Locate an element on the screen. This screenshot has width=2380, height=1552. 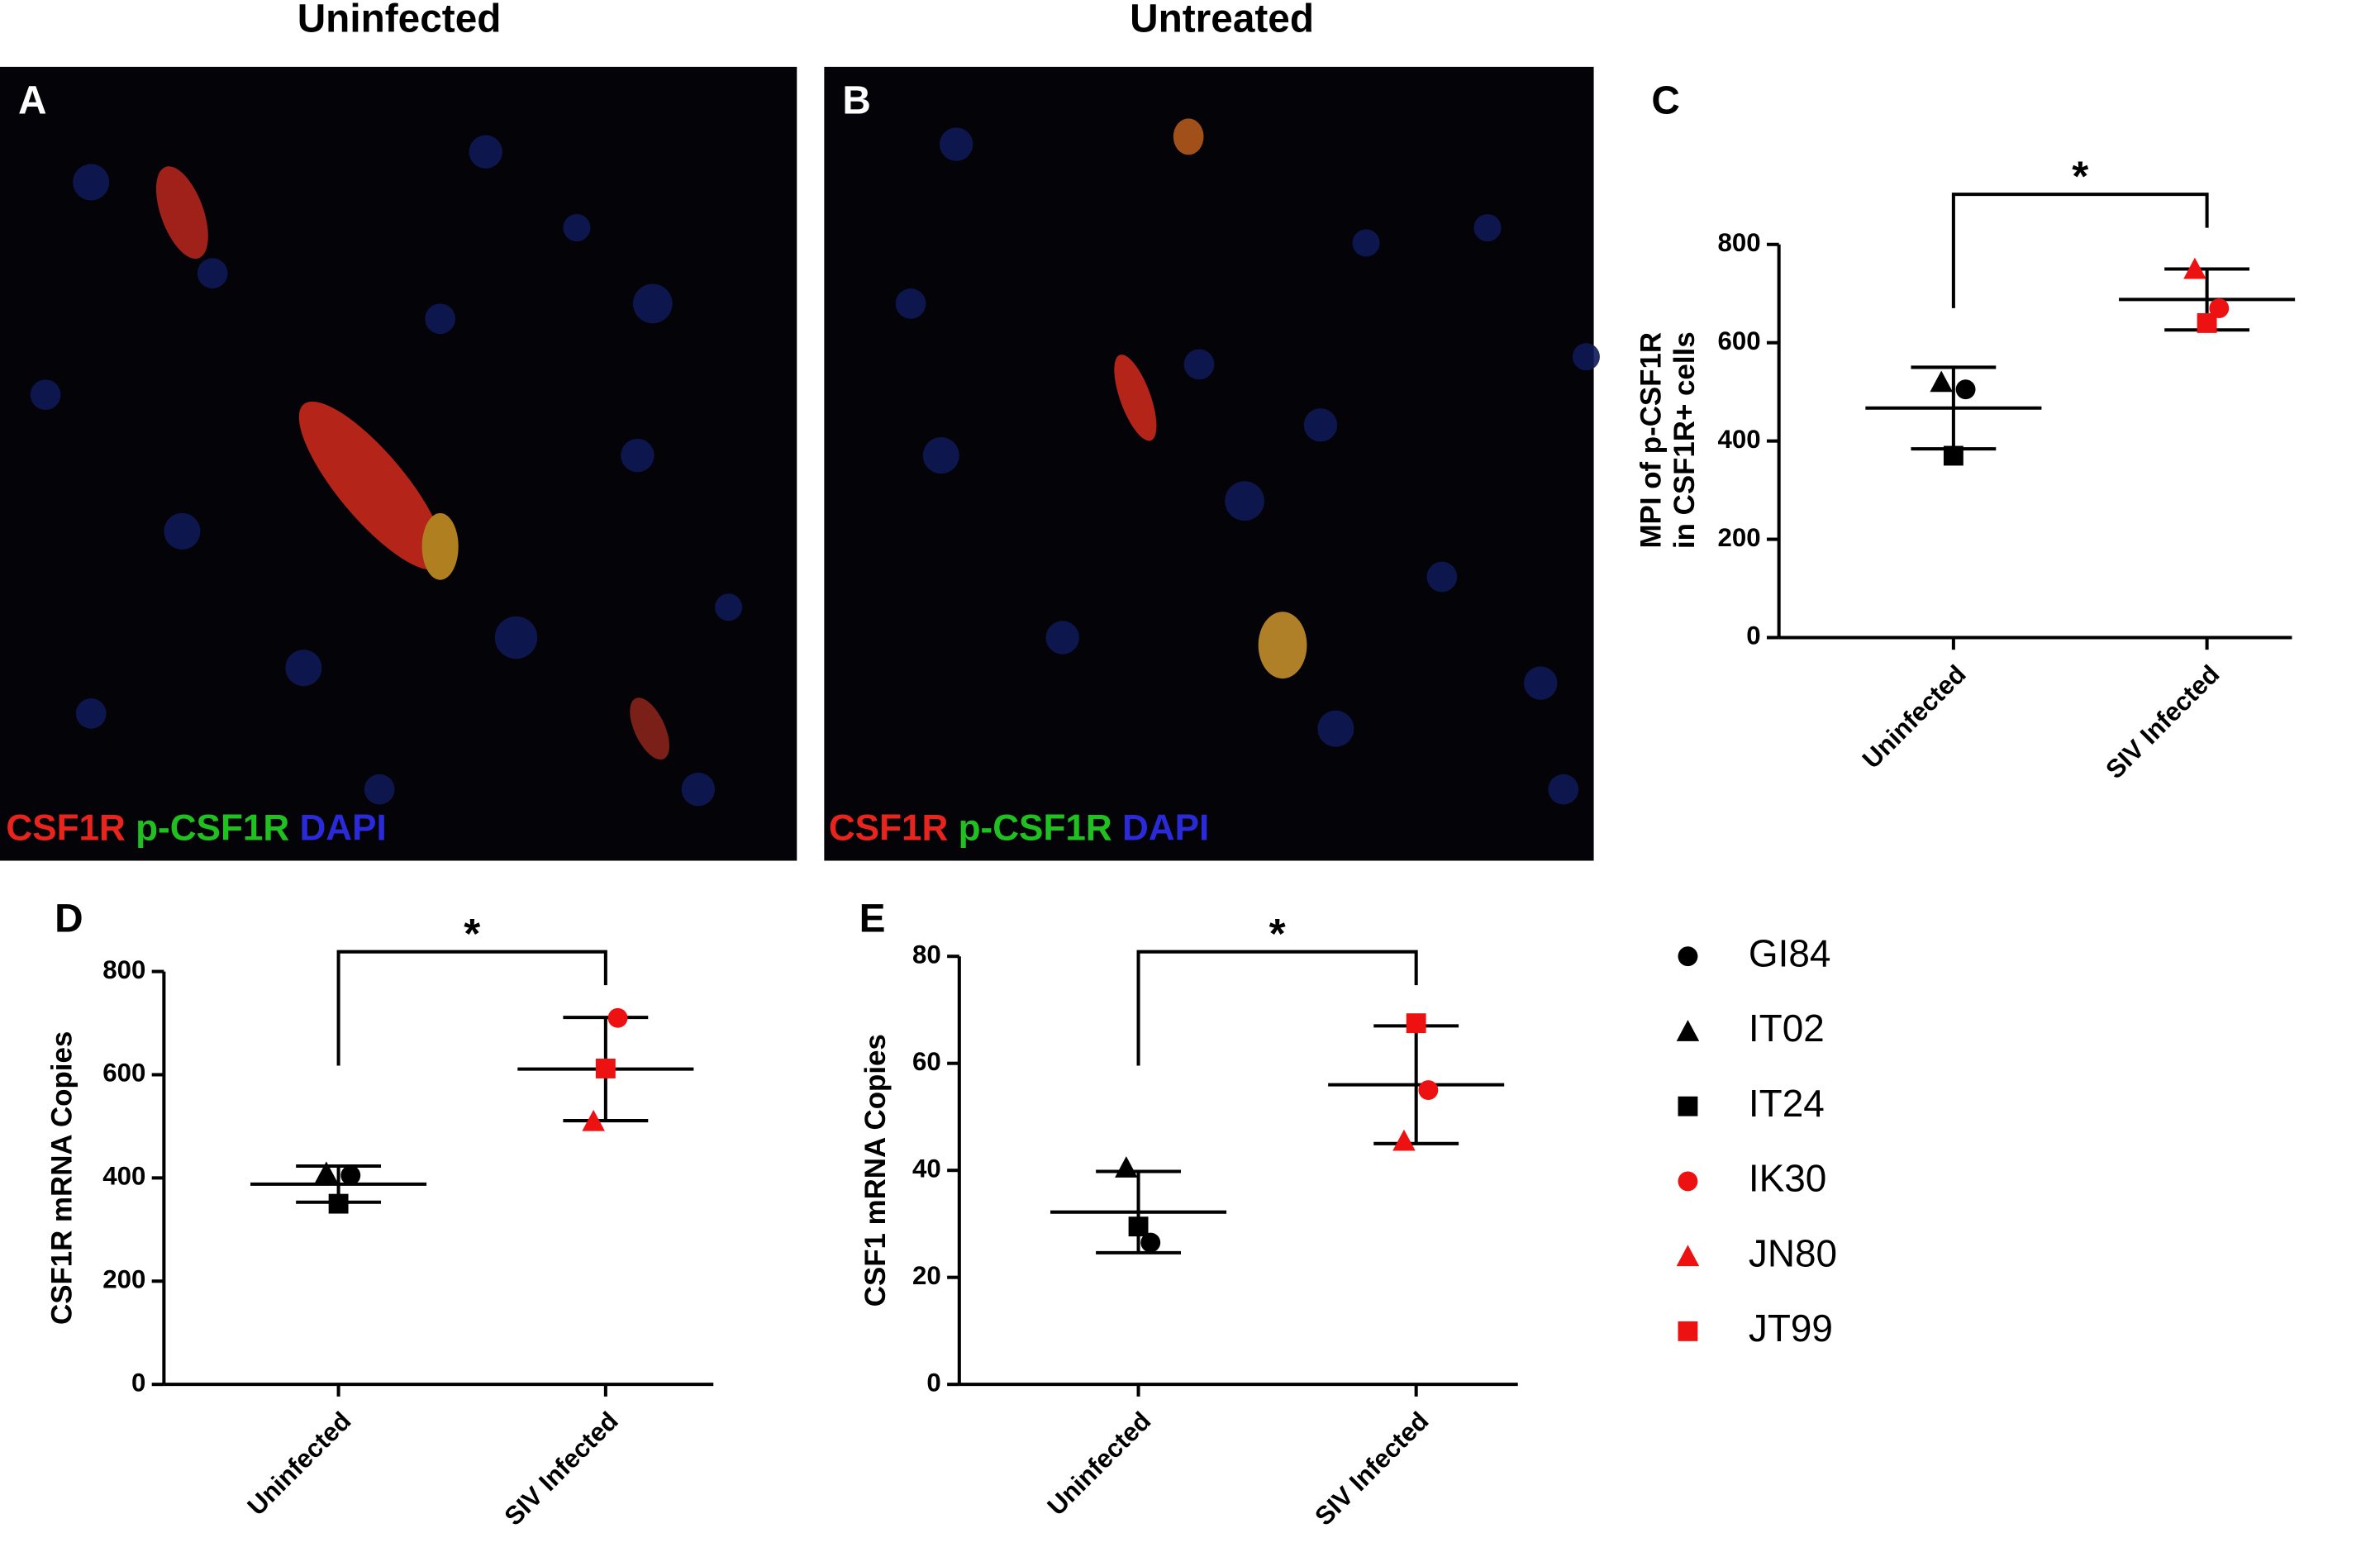
y-axis-label: CSF1 mRNA Copies is located at coordinates (875, 1170).